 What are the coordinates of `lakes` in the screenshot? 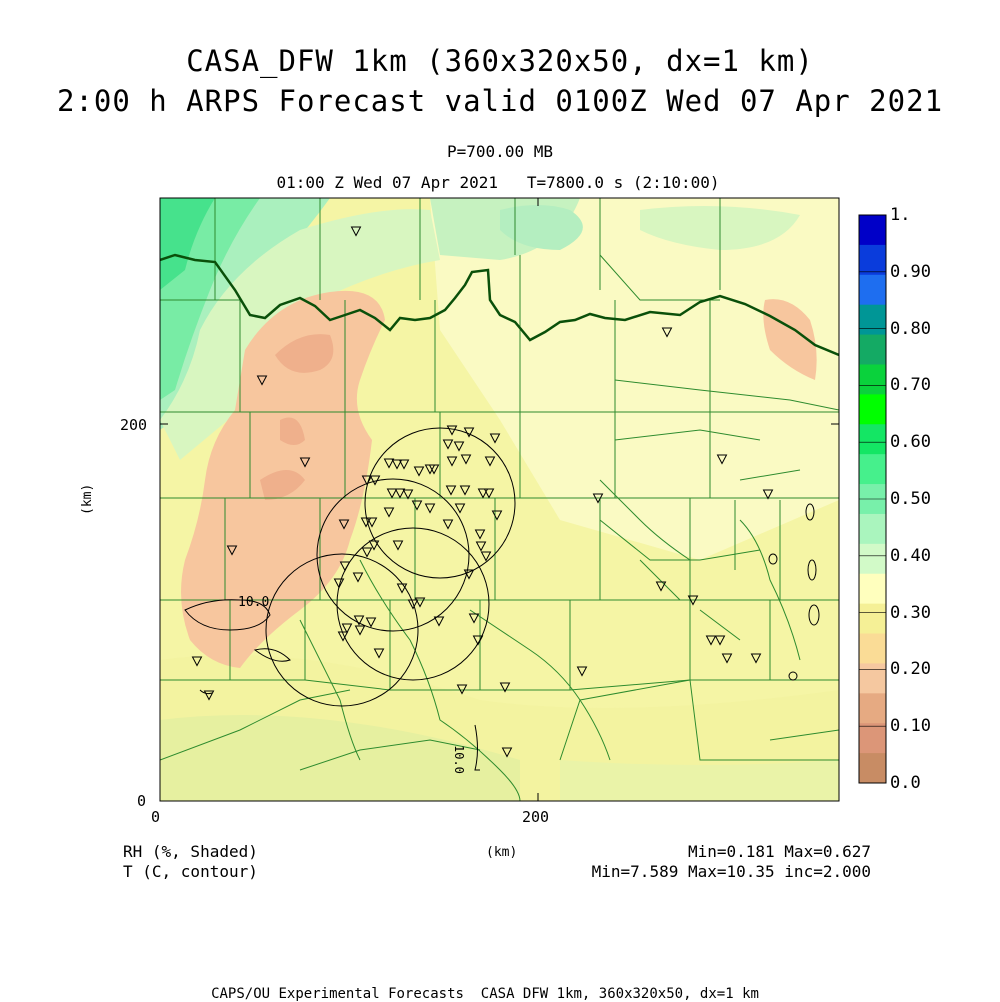 It's located at (794, 592).